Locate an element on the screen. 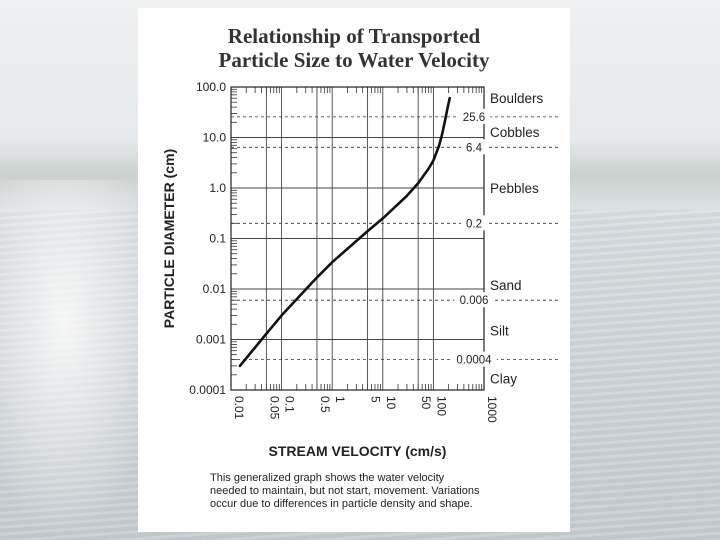  x-tick-label: 1 is located at coordinates (340, 399).